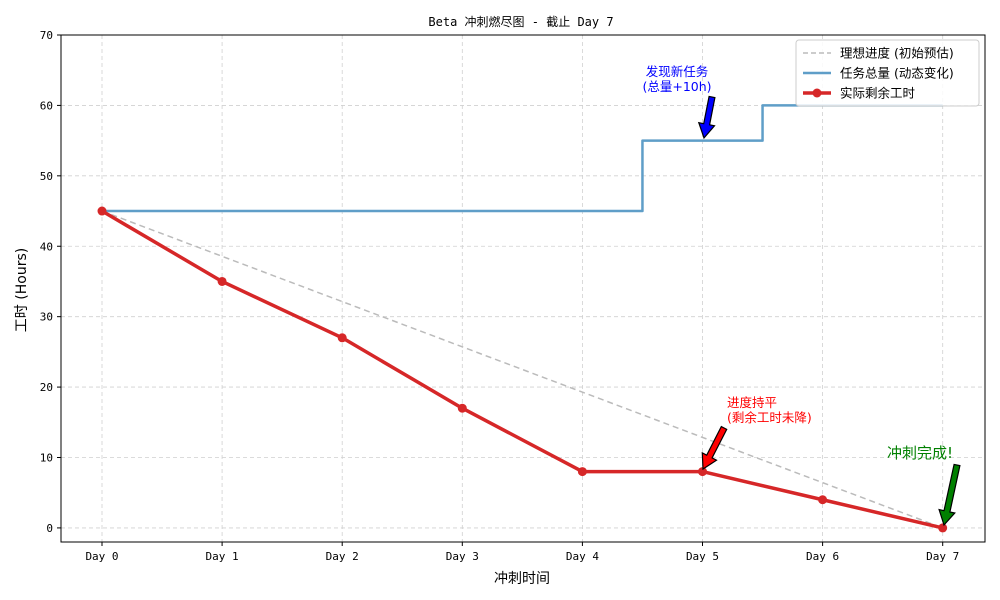 The image size is (1000, 600). Describe the element at coordinates (342, 556) in the screenshot. I see `x-tick-label: Day 2` at that location.